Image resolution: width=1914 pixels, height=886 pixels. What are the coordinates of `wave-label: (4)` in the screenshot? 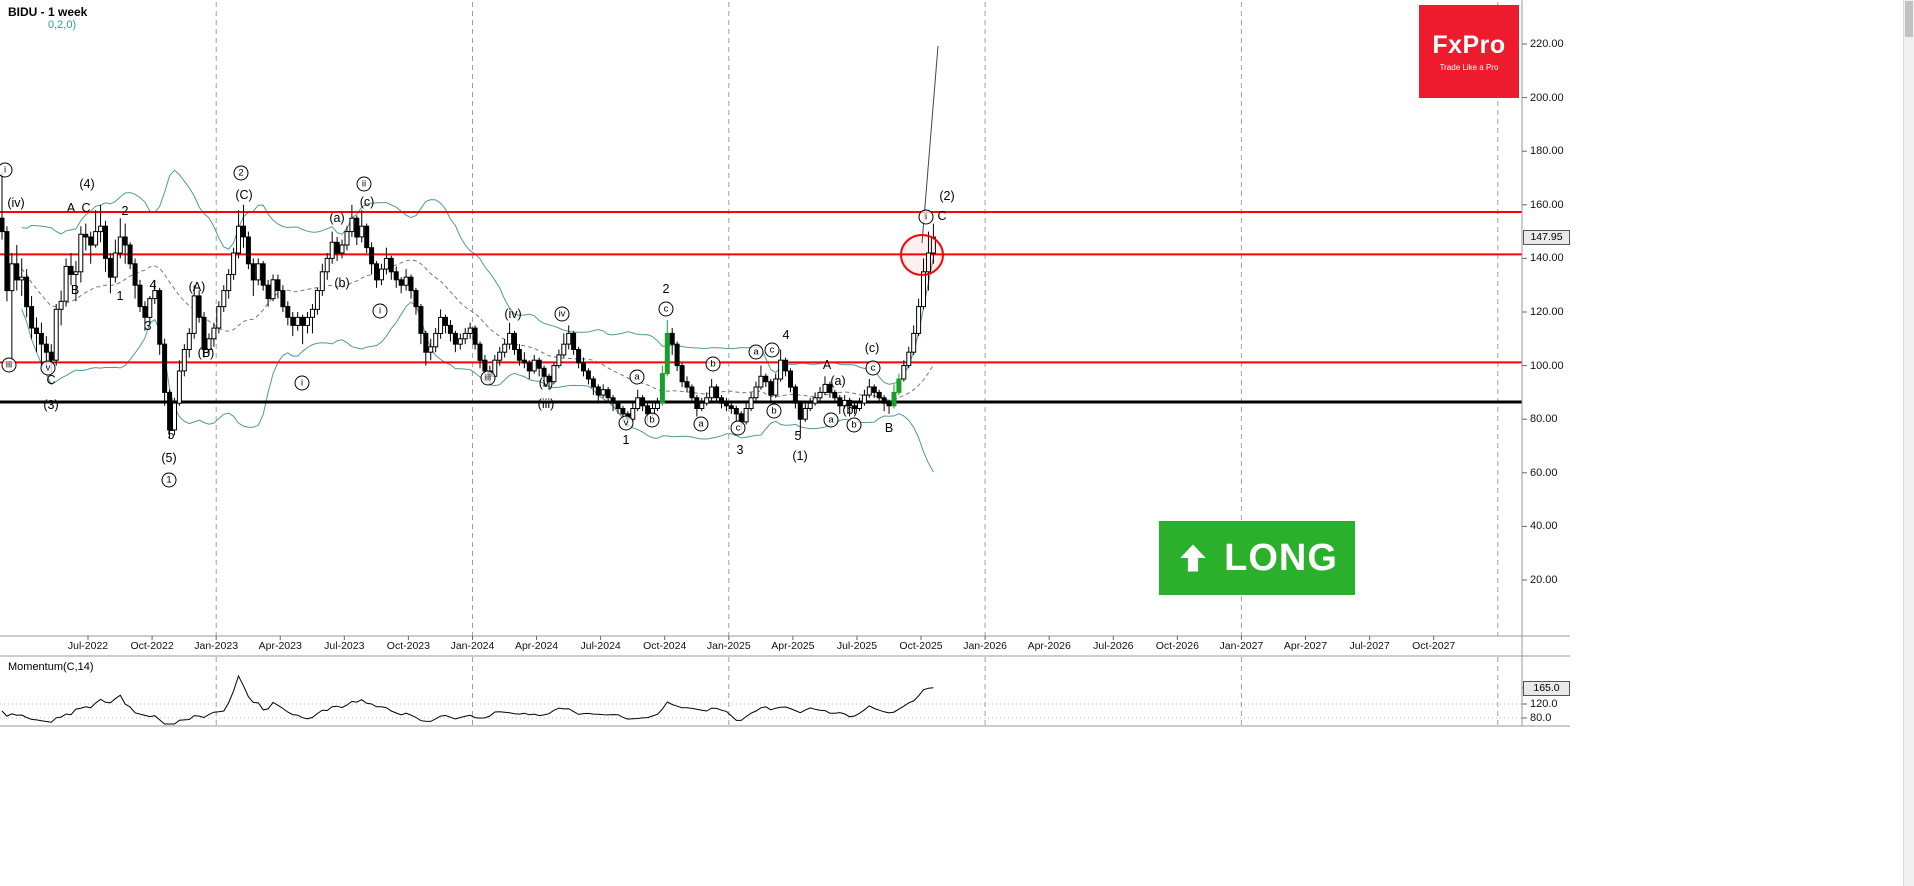 It's located at (87, 184).